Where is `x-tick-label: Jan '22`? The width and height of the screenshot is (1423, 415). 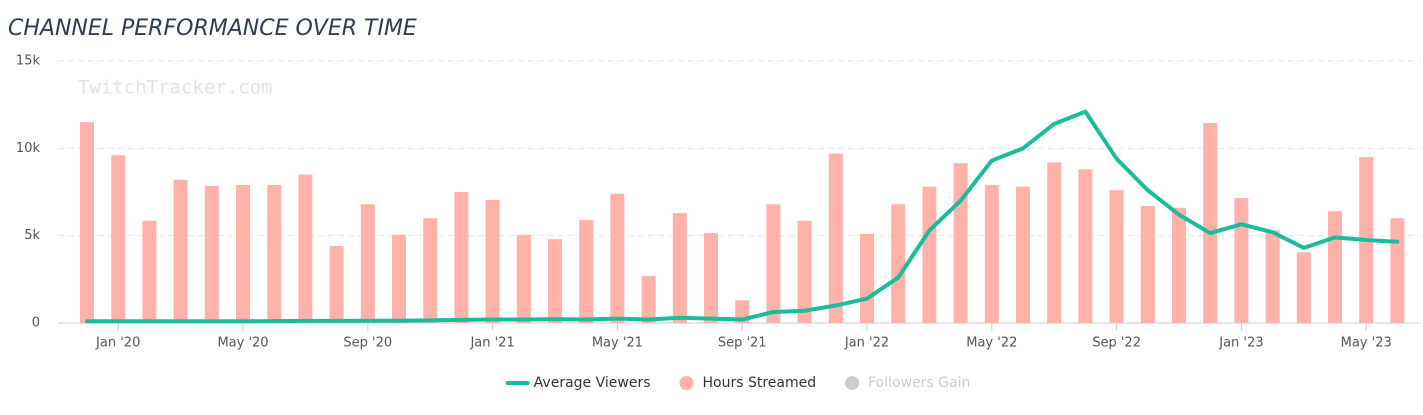
x-tick-label: Jan '22 is located at coordinates (866, 343).